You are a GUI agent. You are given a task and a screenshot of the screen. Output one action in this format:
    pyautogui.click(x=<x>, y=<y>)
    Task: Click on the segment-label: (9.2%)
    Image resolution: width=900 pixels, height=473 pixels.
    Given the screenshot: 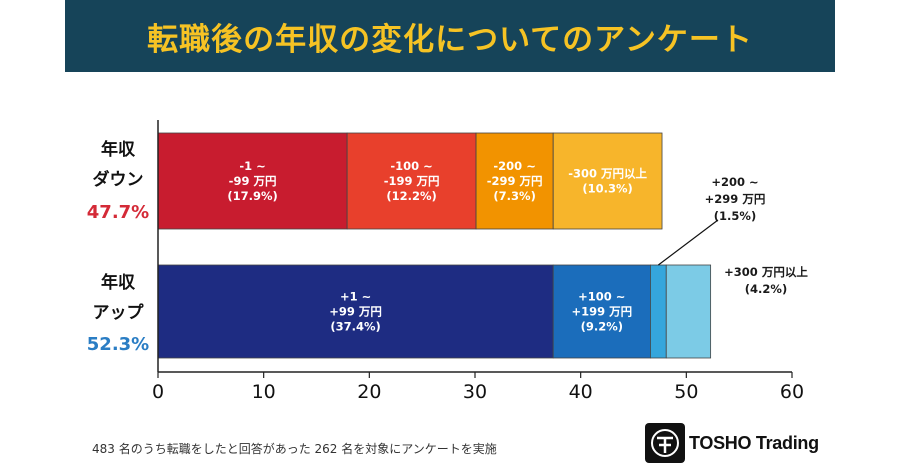 What is the action you would take?
    pyautogui.click(x=602, y=327)
    